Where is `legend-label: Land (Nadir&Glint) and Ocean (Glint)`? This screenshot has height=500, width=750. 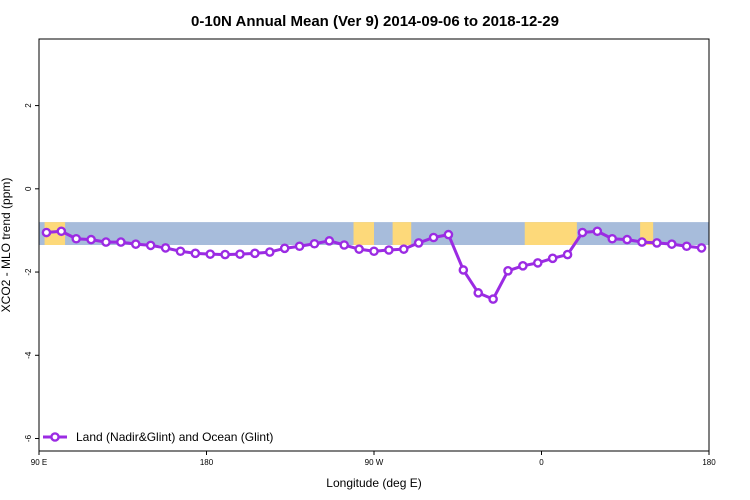 legend-label: Land (Nadir&Glint) and Ocean (Glint) is located at coordinates (174, 437).